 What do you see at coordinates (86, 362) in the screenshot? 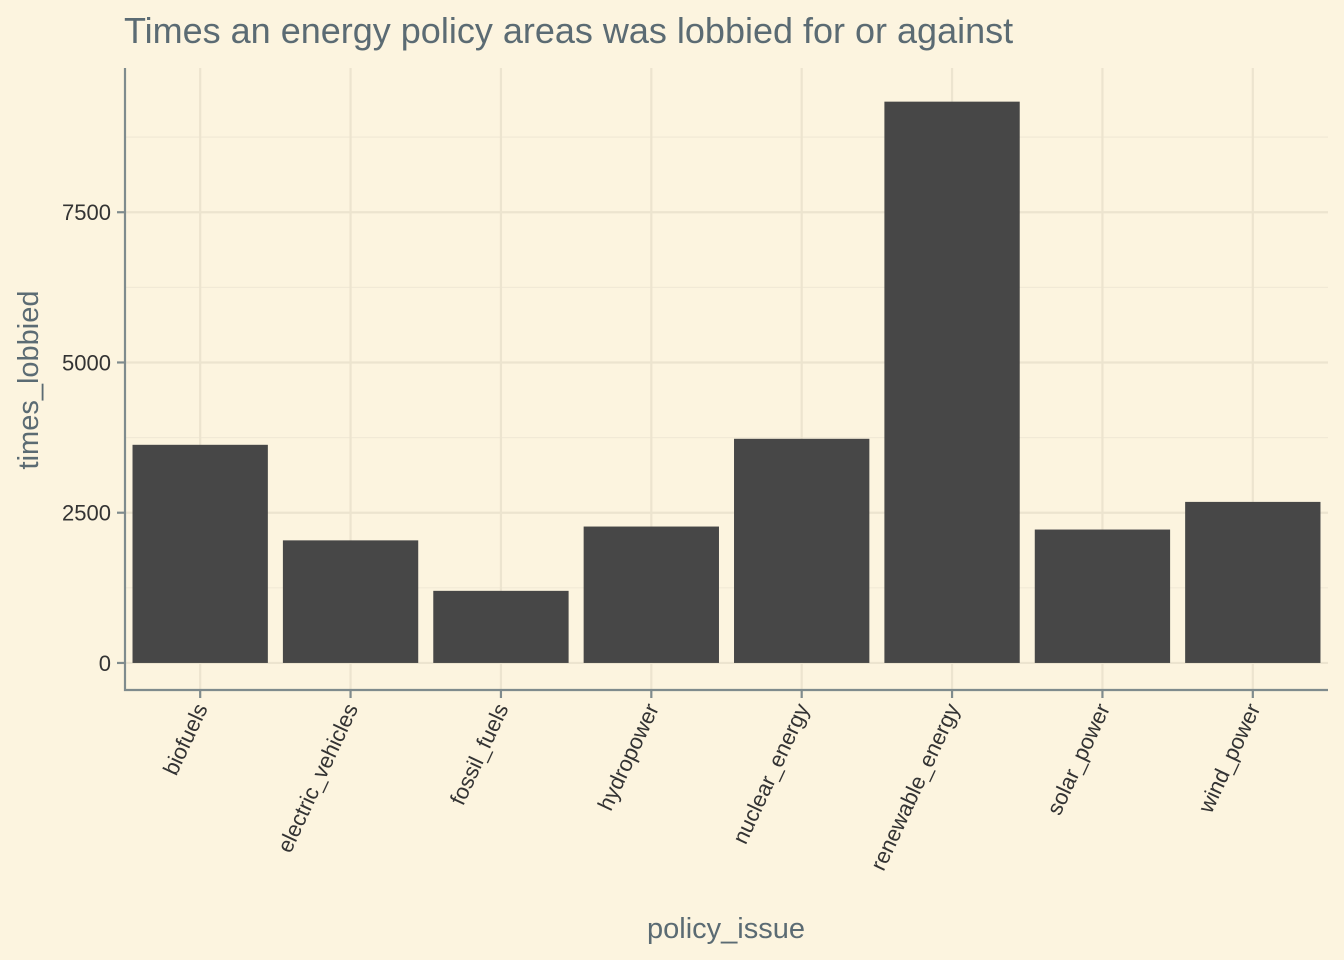
I see `y-tick-label: 5000` at bounding box center [86, 362].